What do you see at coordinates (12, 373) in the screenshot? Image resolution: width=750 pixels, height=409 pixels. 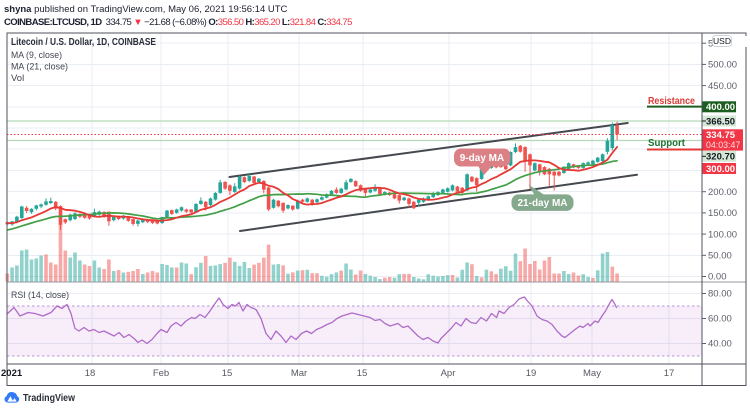 I see `svg-text: 2021` at bounding box center [12, 373].